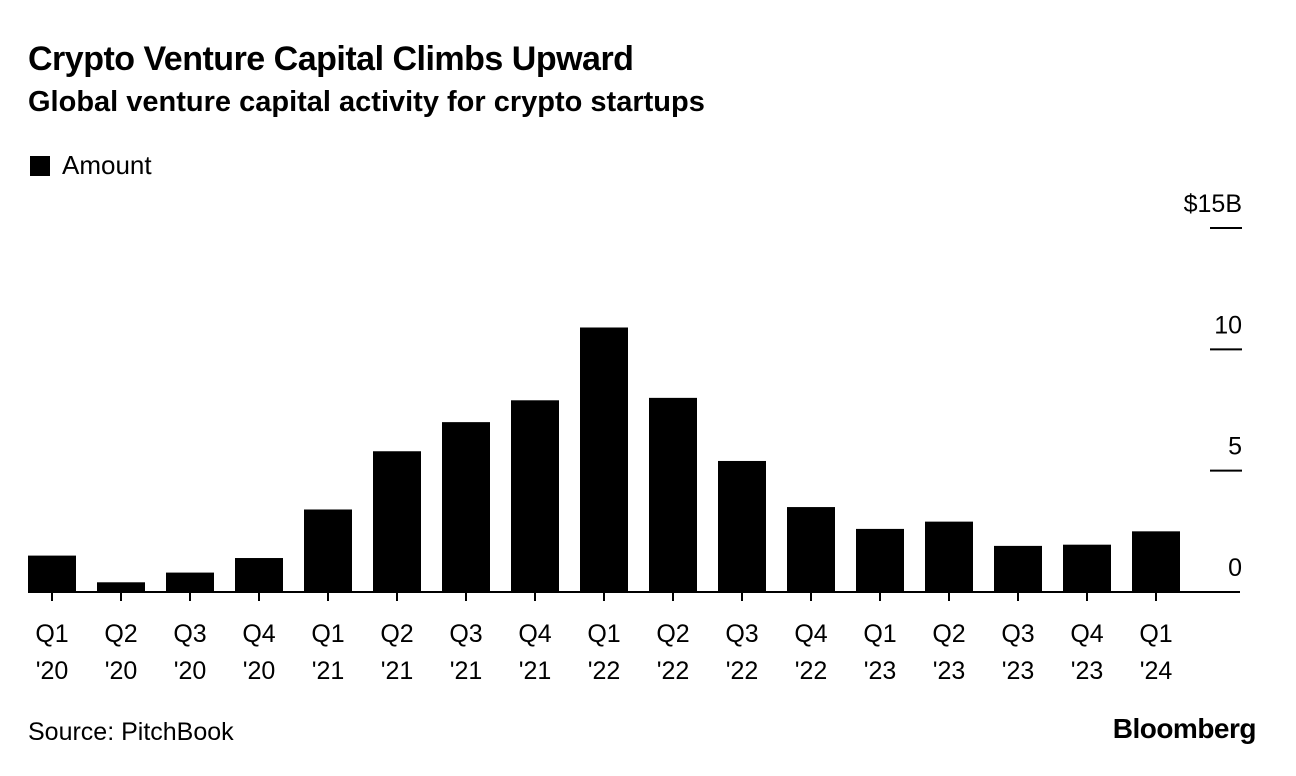 This screenshot has height=776, width=1296. What do you see at coordinates (40, 165) in the screenshot?
I see `legend-swatch-amount` at bounding box center [40, 165].